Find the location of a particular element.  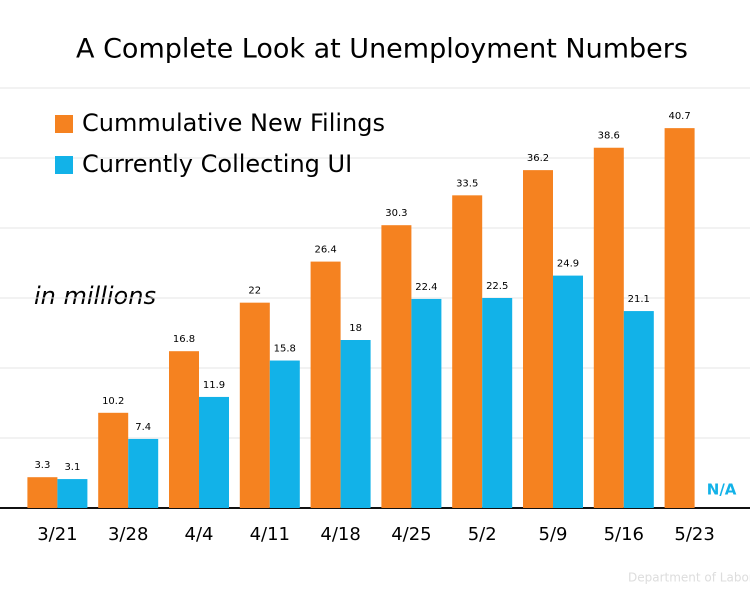

x-tick-label: 5/16 is located at coordinates (624, 534).